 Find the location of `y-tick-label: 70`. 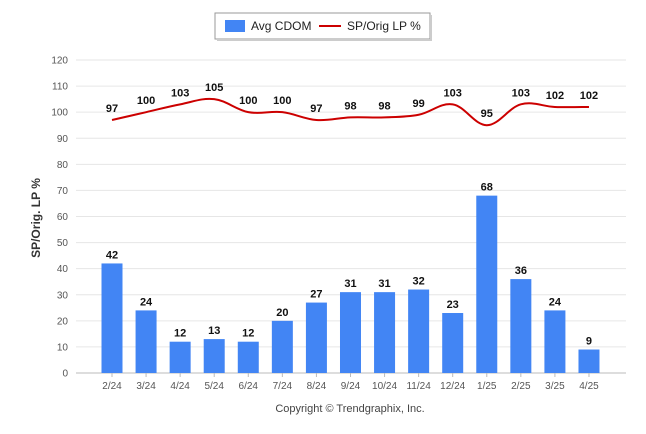

y-tick-label: 70 is located at coordinates (63, 191).